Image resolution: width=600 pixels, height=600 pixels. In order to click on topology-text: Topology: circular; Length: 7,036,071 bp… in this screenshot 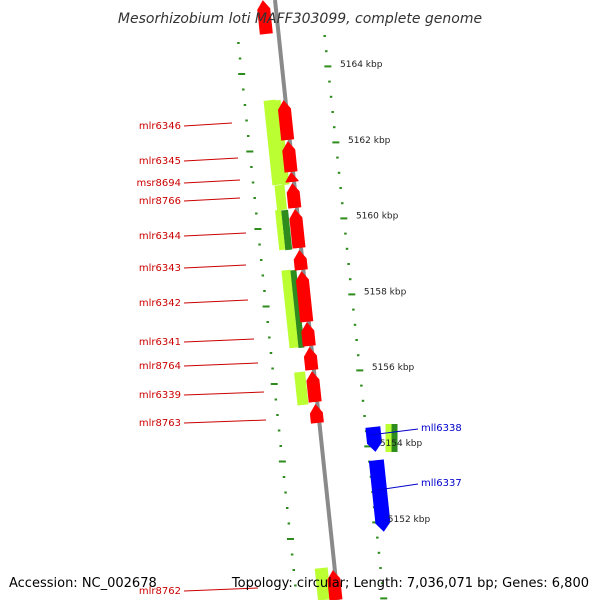, I will do `click(410, 583)`.